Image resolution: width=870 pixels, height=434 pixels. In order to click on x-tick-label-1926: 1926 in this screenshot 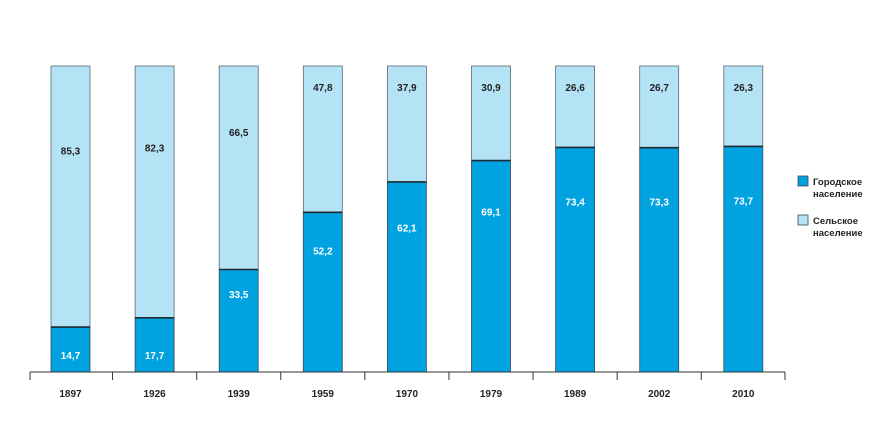, I will do `click(154, 394)`.